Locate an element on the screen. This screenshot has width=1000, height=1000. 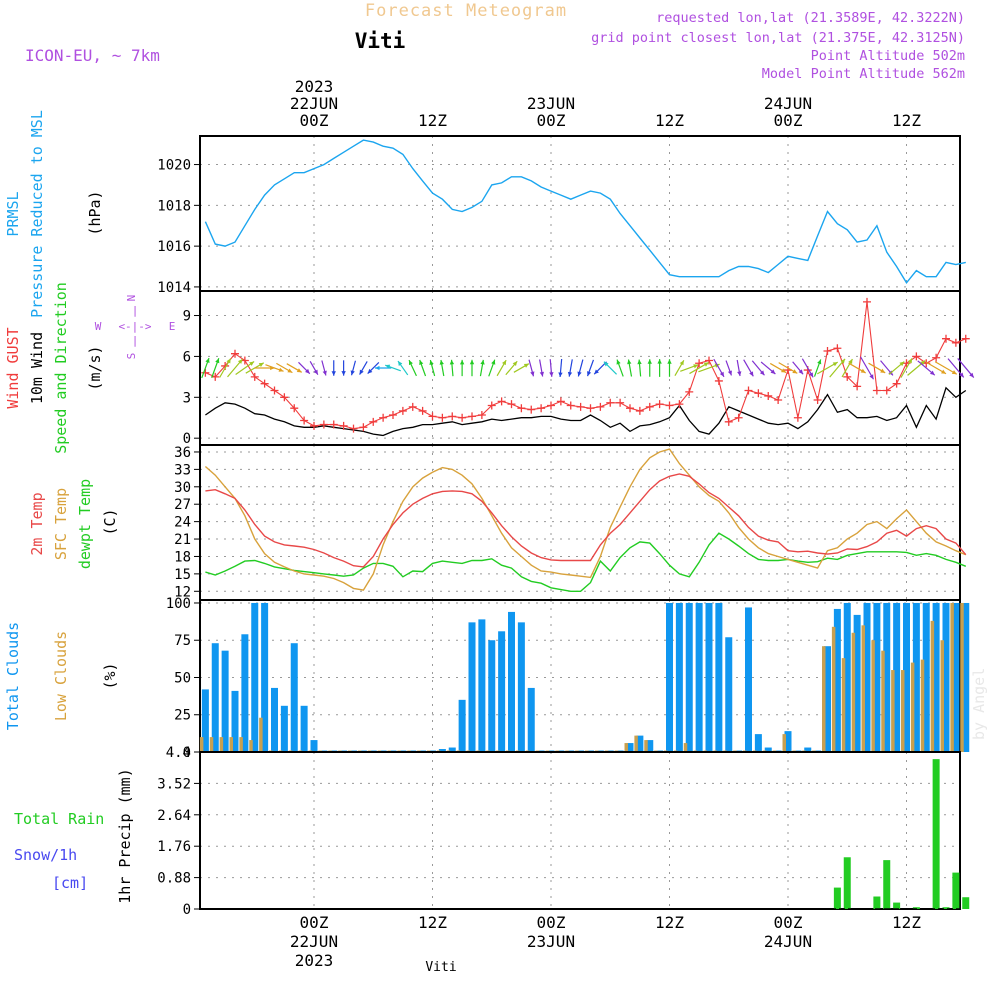
bottom-time-label: 23JUN is located at coordinates (551, 941).